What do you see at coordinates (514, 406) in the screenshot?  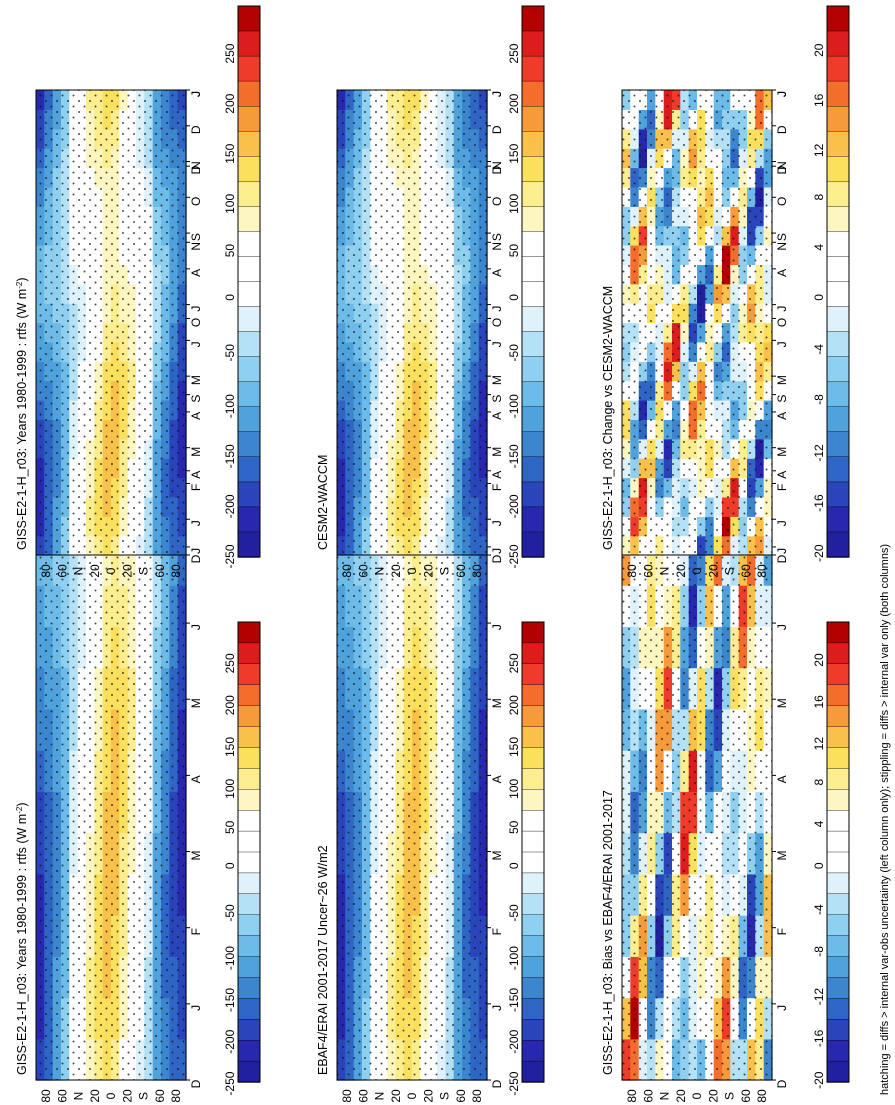 I see `colorbar-label: -100` at bounding box center [514, 406].